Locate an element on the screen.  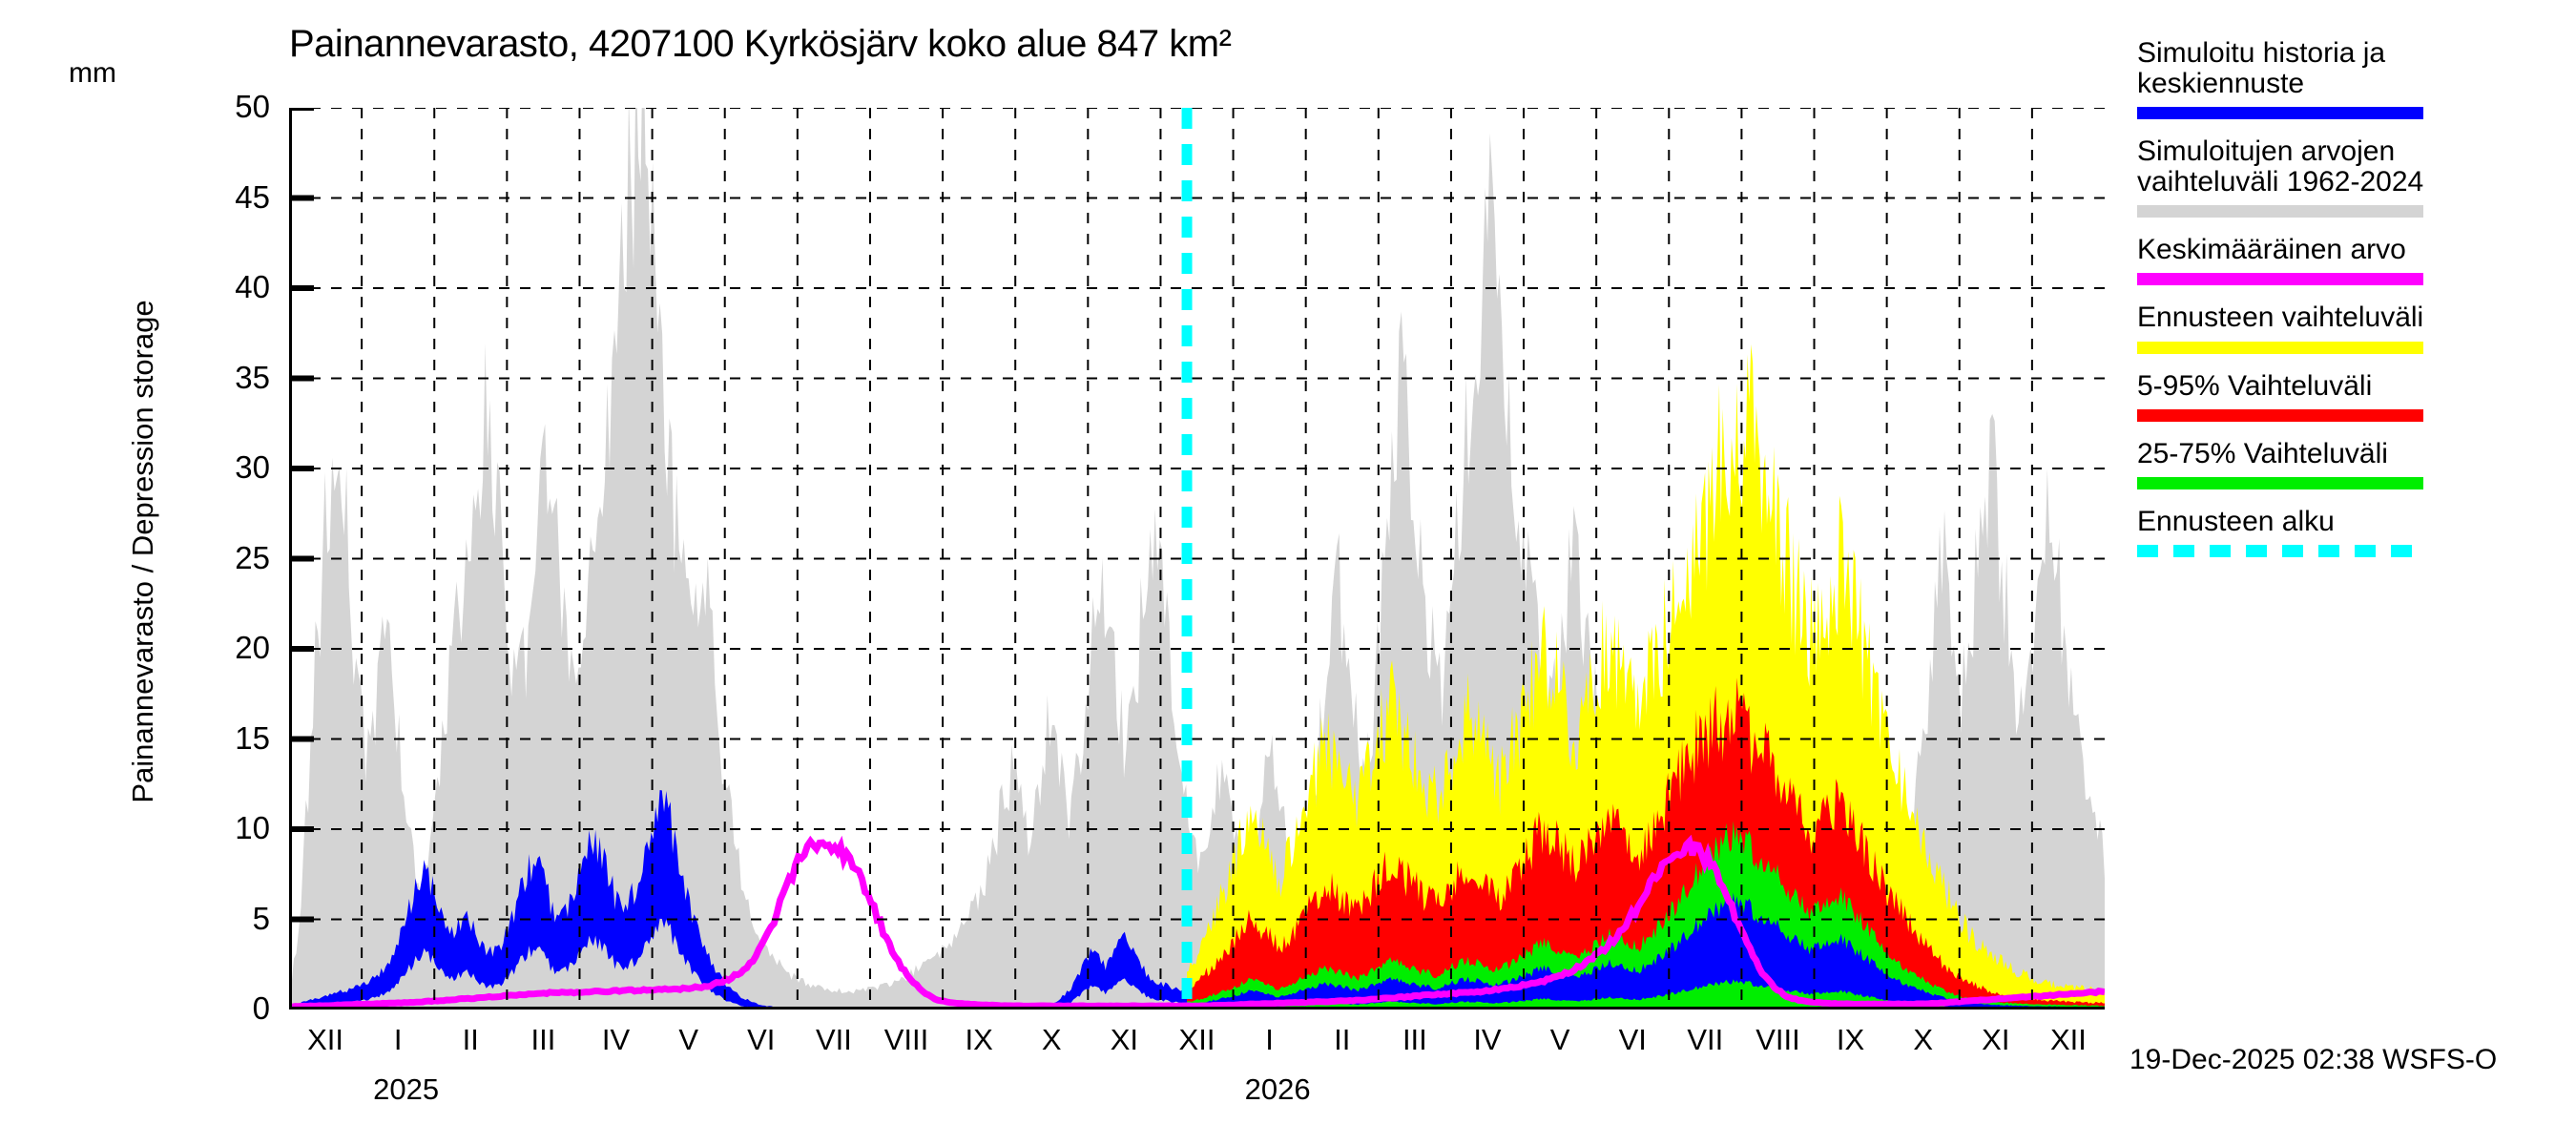
y-tick-label: 5 is located at coordinates (261, 918).